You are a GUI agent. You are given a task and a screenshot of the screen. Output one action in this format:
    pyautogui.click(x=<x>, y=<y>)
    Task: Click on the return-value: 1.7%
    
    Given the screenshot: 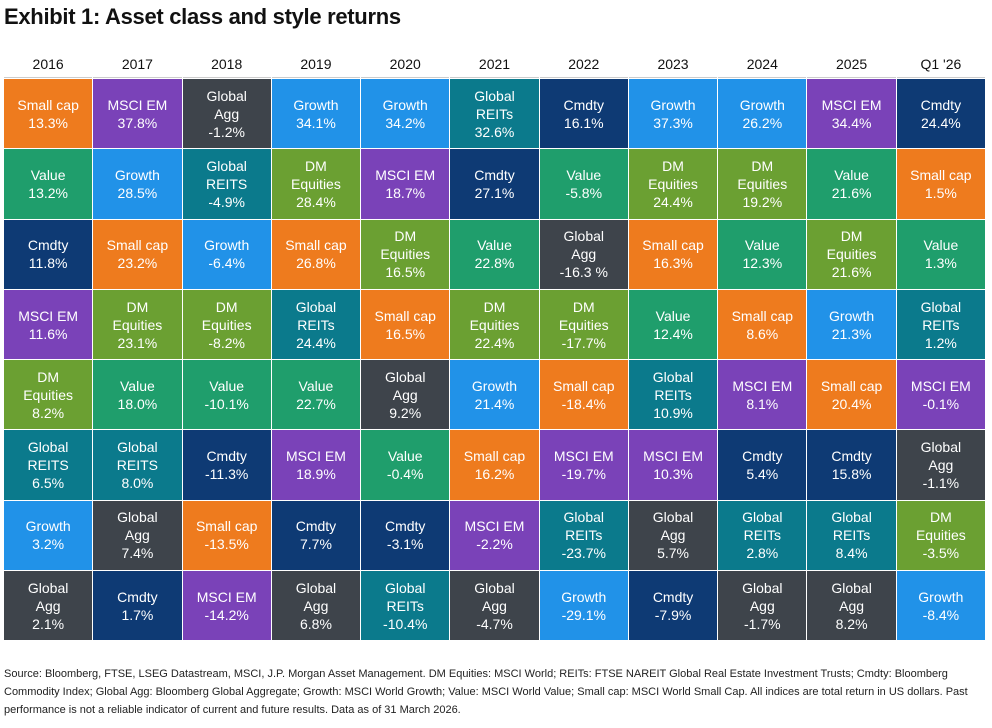 What is the action you would take?
    pyautogui.click(x=137, y=614)
    